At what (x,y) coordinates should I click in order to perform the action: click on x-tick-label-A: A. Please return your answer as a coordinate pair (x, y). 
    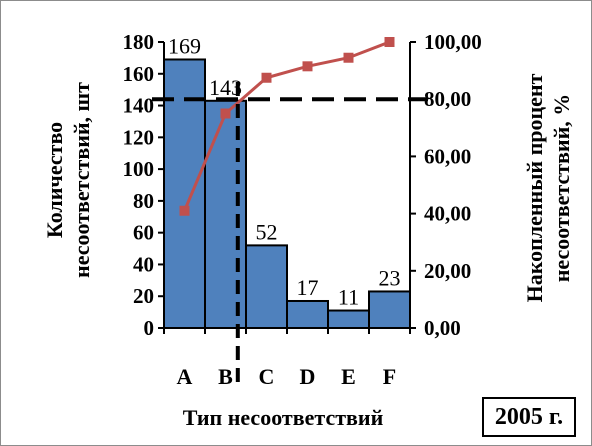
    Looking at the image, I should click on (185, 376).